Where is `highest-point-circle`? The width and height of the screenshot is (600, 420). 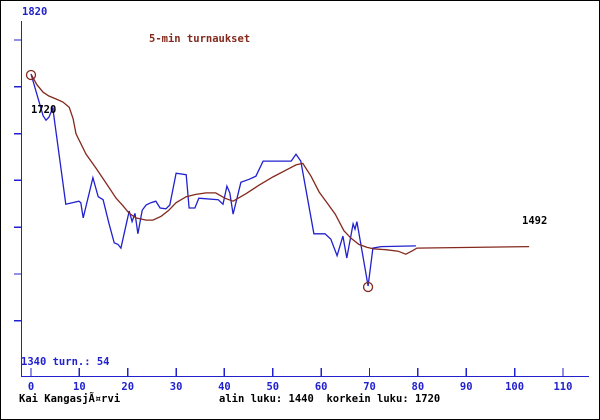 highest-point-circle is located at coordinates (31, 75).